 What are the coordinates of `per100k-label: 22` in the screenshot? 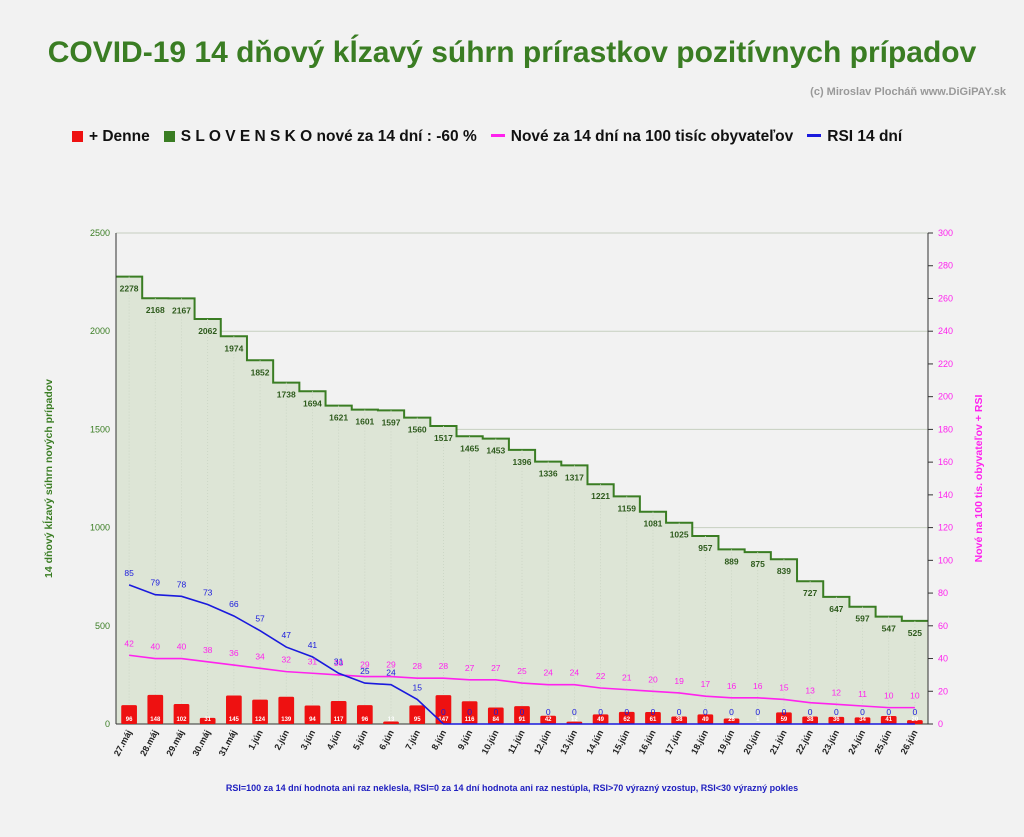 It's located at (601, 676).